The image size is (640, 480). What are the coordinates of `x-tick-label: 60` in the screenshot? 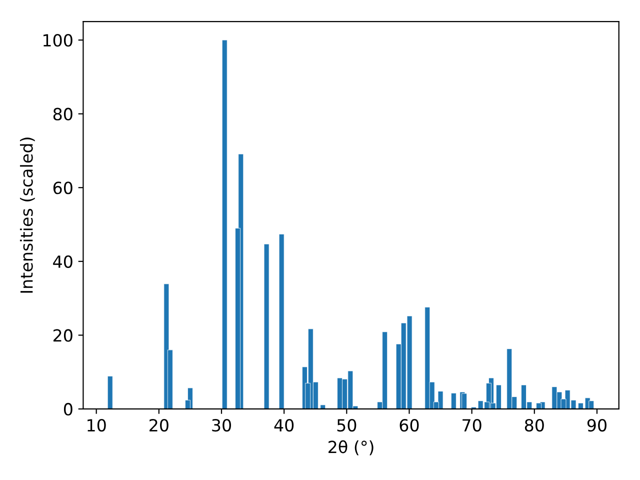 It's located at (409, 425).